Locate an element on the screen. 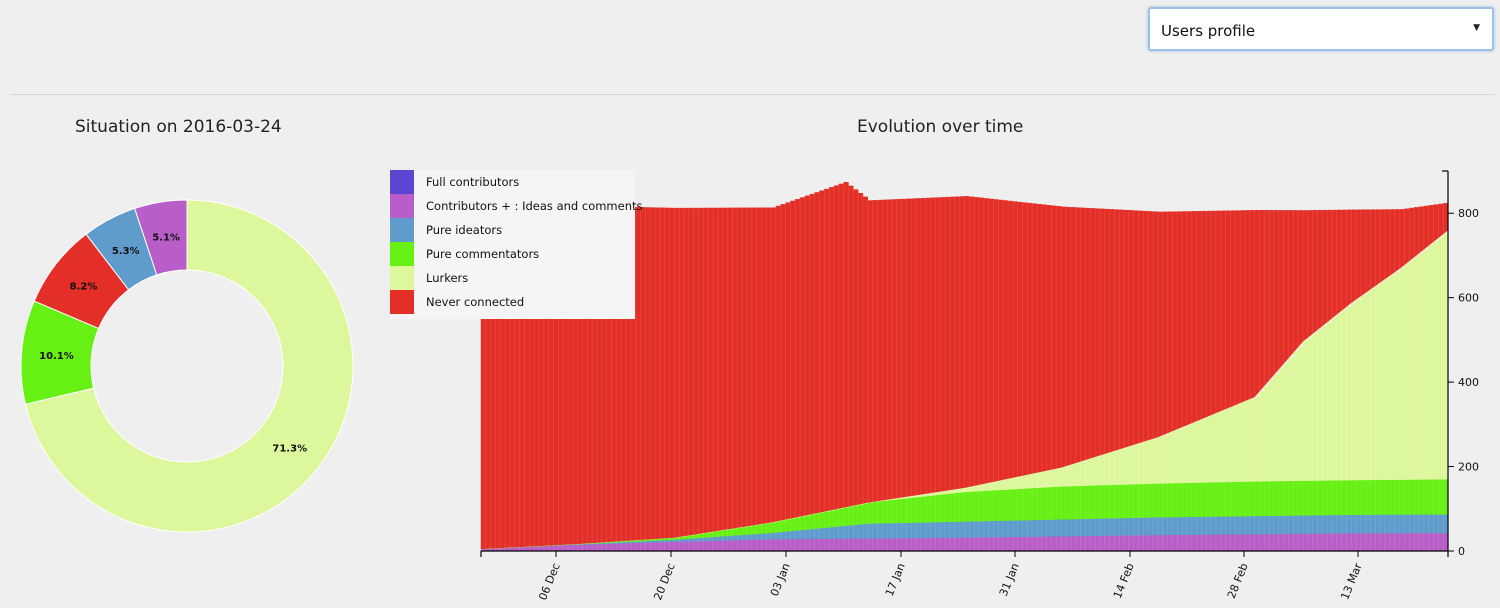 The height and width of the screenshot is (608, 1500). evolution-chart-title: Evolution over time is located at coordinates (940, 127).